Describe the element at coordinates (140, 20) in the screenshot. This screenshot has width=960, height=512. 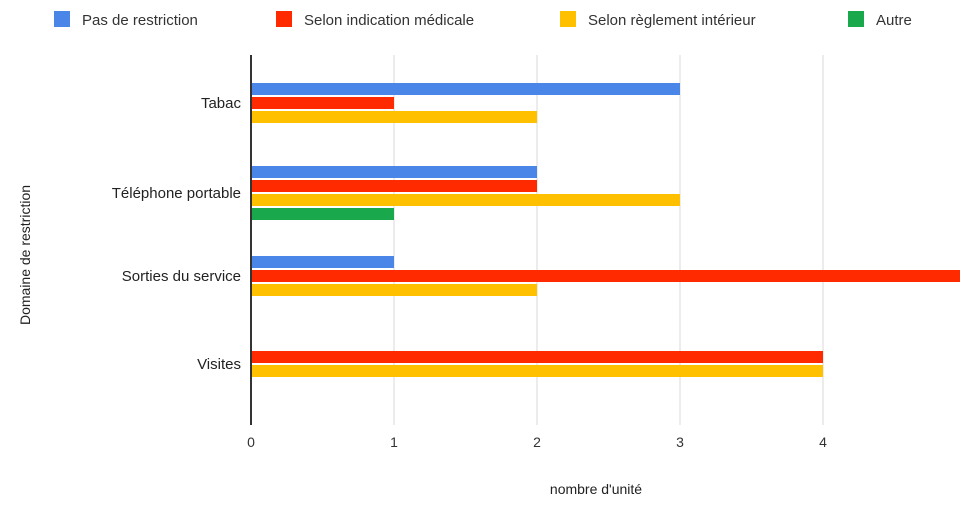
I see `legend-label: Pas de restriction` at that location.